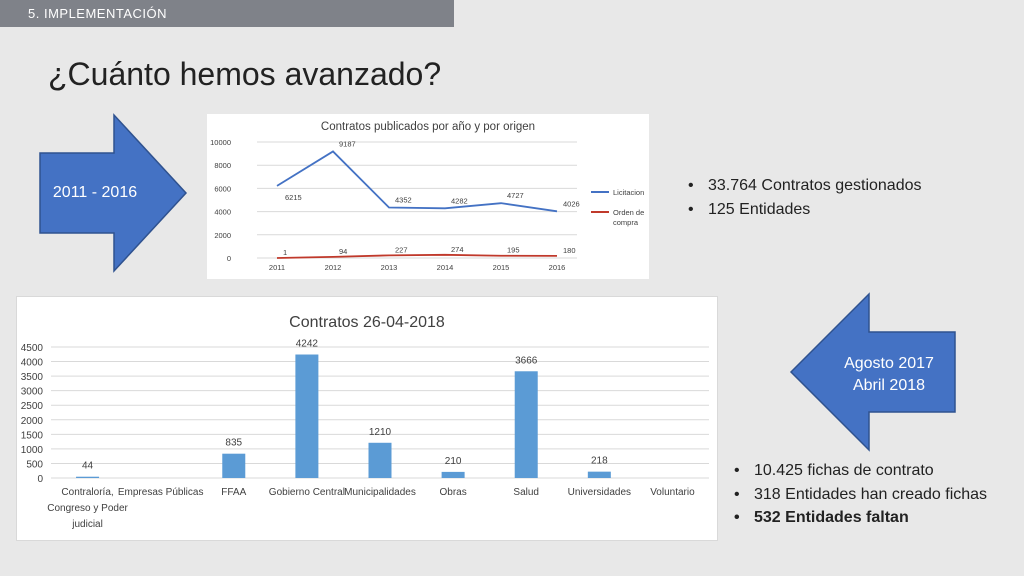  I want to click on data-label: 4026, so click(571, 203).